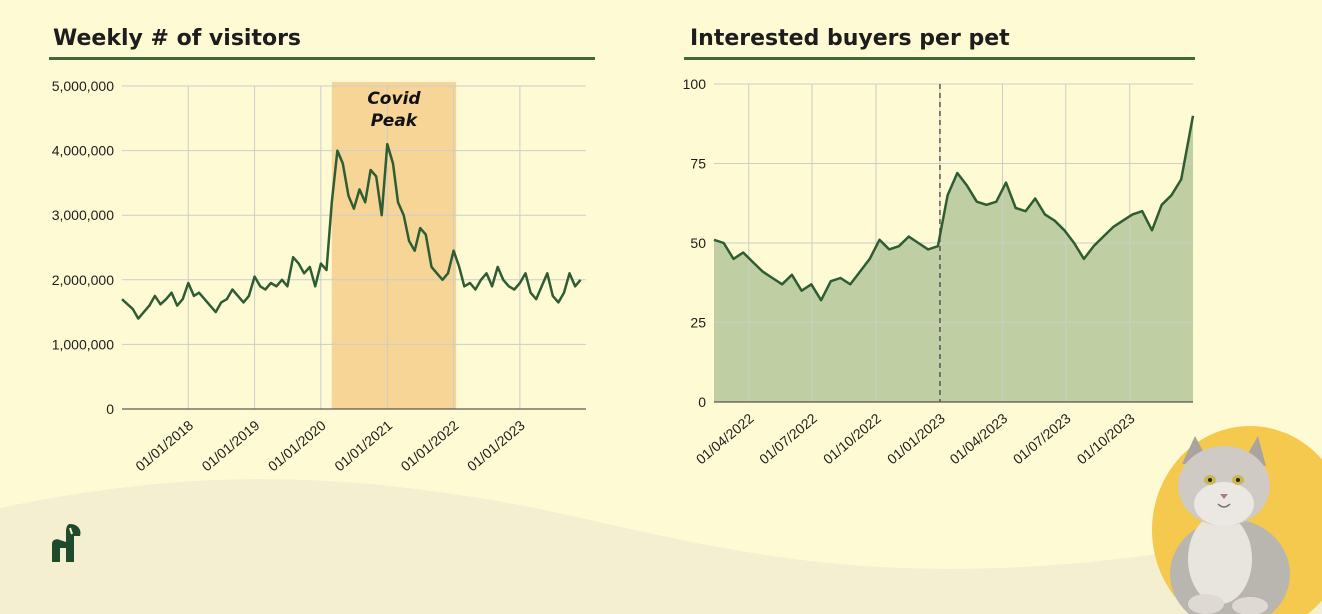 Image resolution: width=1322 pixels, height=614 pixels. Describe the element at coordinates (177, 38) in the screenshot. I see `chart-title-visitors: Weekly # of visitors` at that location.